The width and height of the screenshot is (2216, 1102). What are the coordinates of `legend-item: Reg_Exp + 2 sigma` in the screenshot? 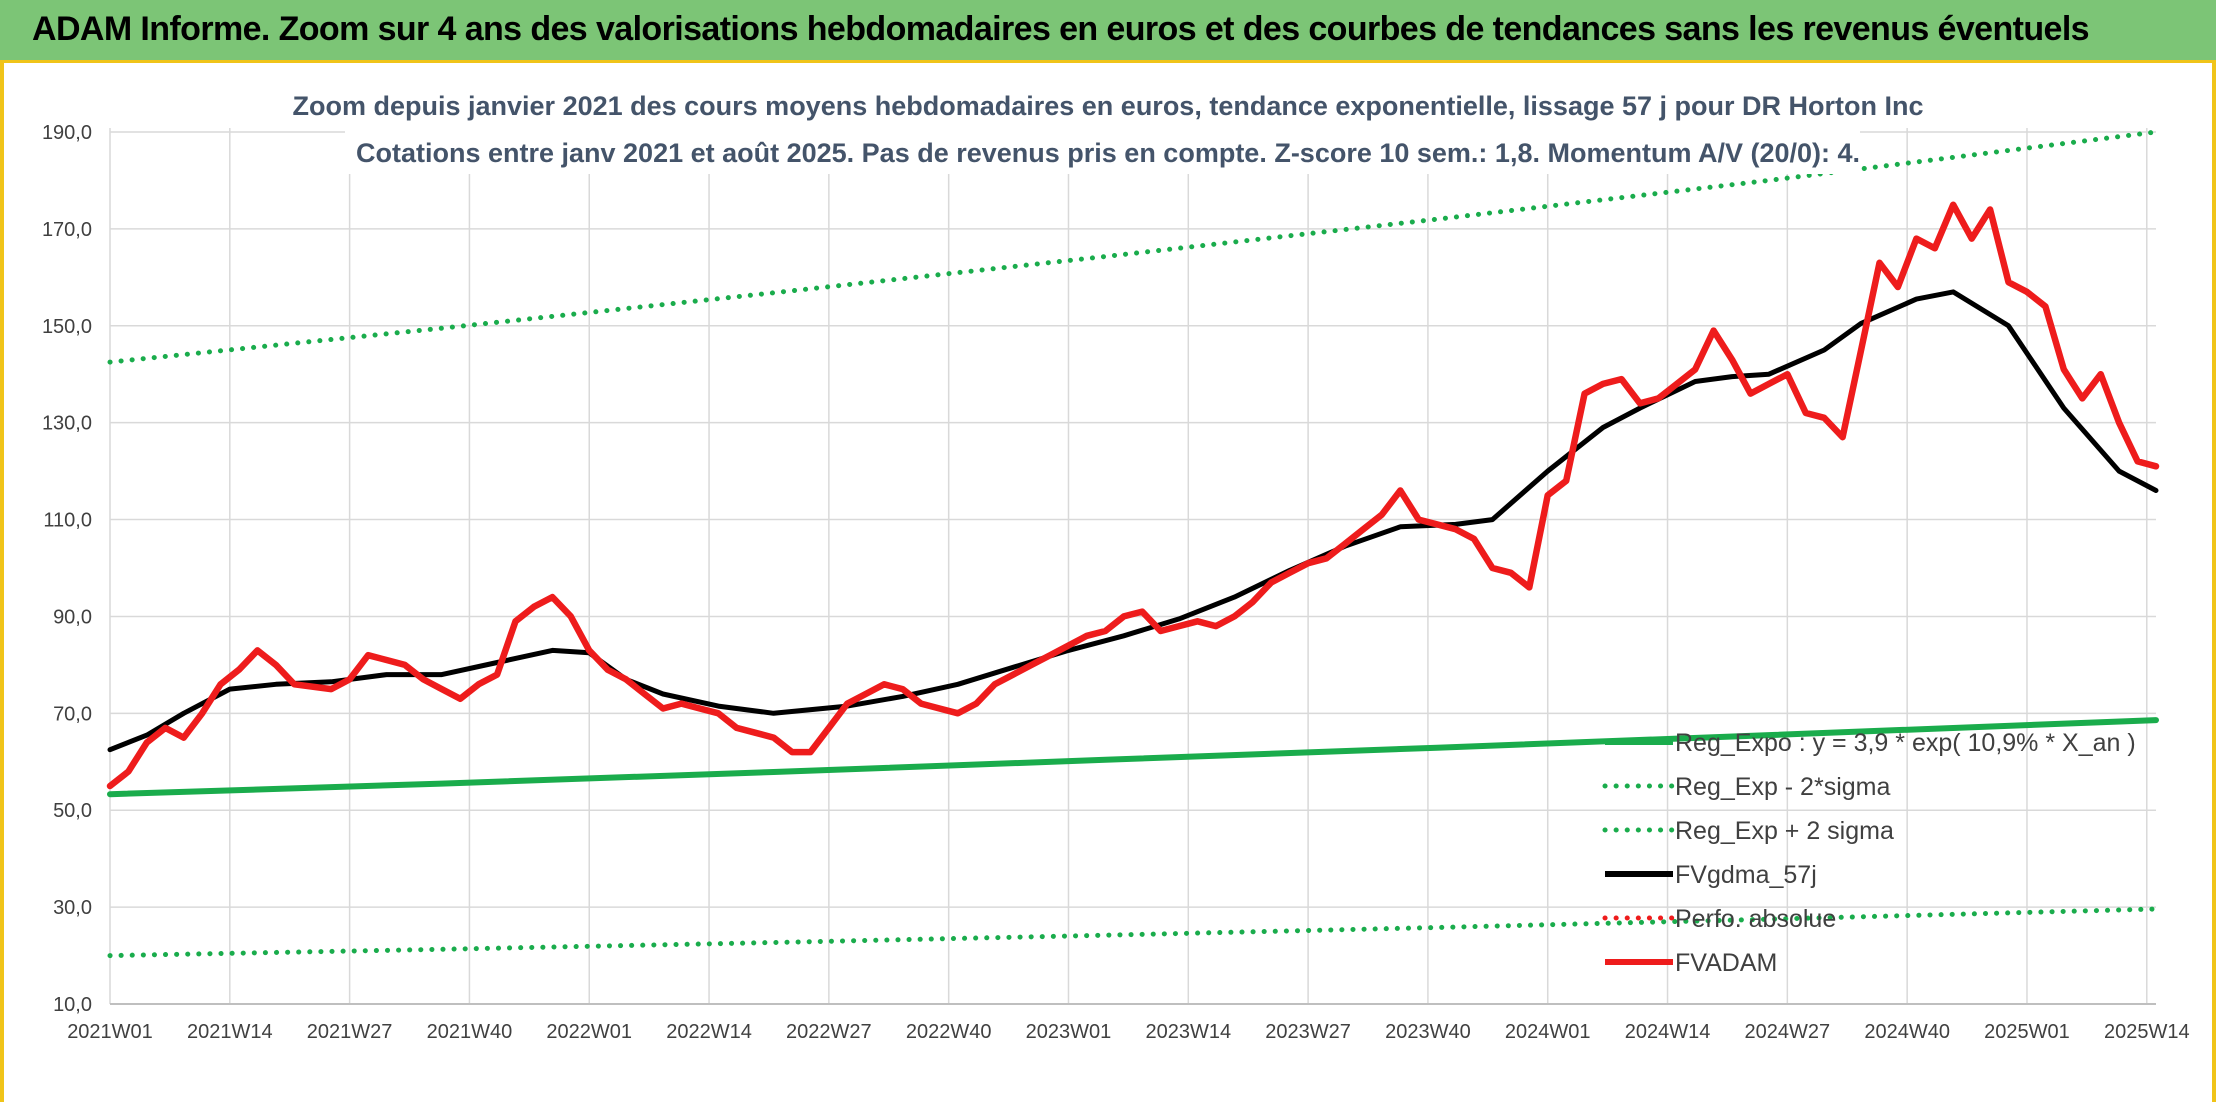 It's located at (1748, 831).